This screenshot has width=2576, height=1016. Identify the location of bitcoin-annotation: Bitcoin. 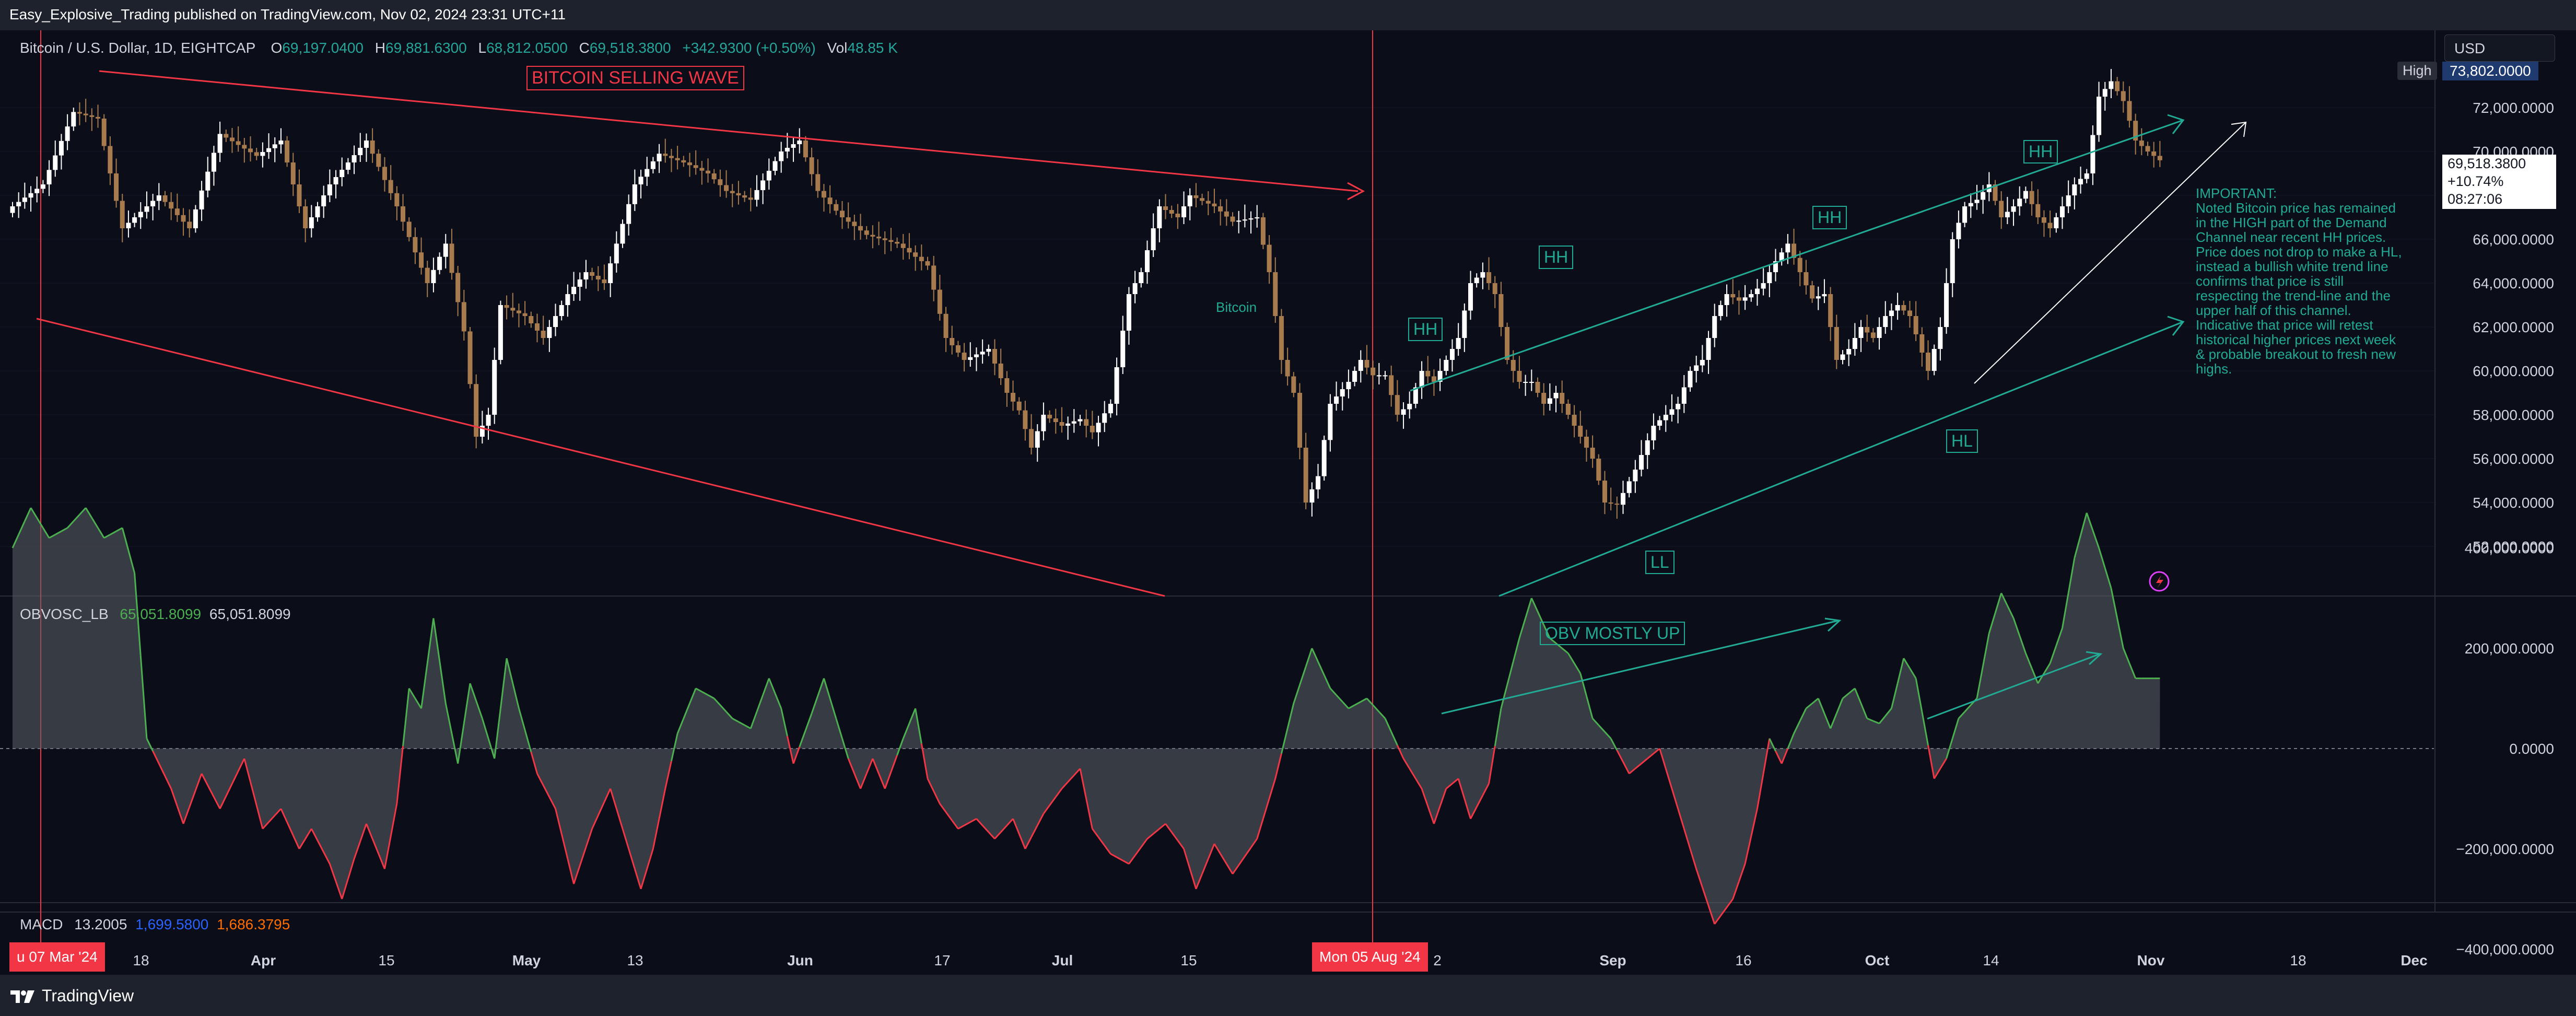
(1236, 307).